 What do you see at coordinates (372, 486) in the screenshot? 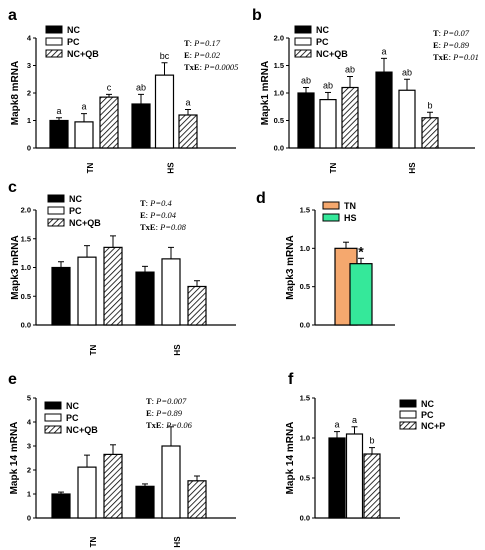
I see `bar-nc-p` at bounding box center [372, 486].